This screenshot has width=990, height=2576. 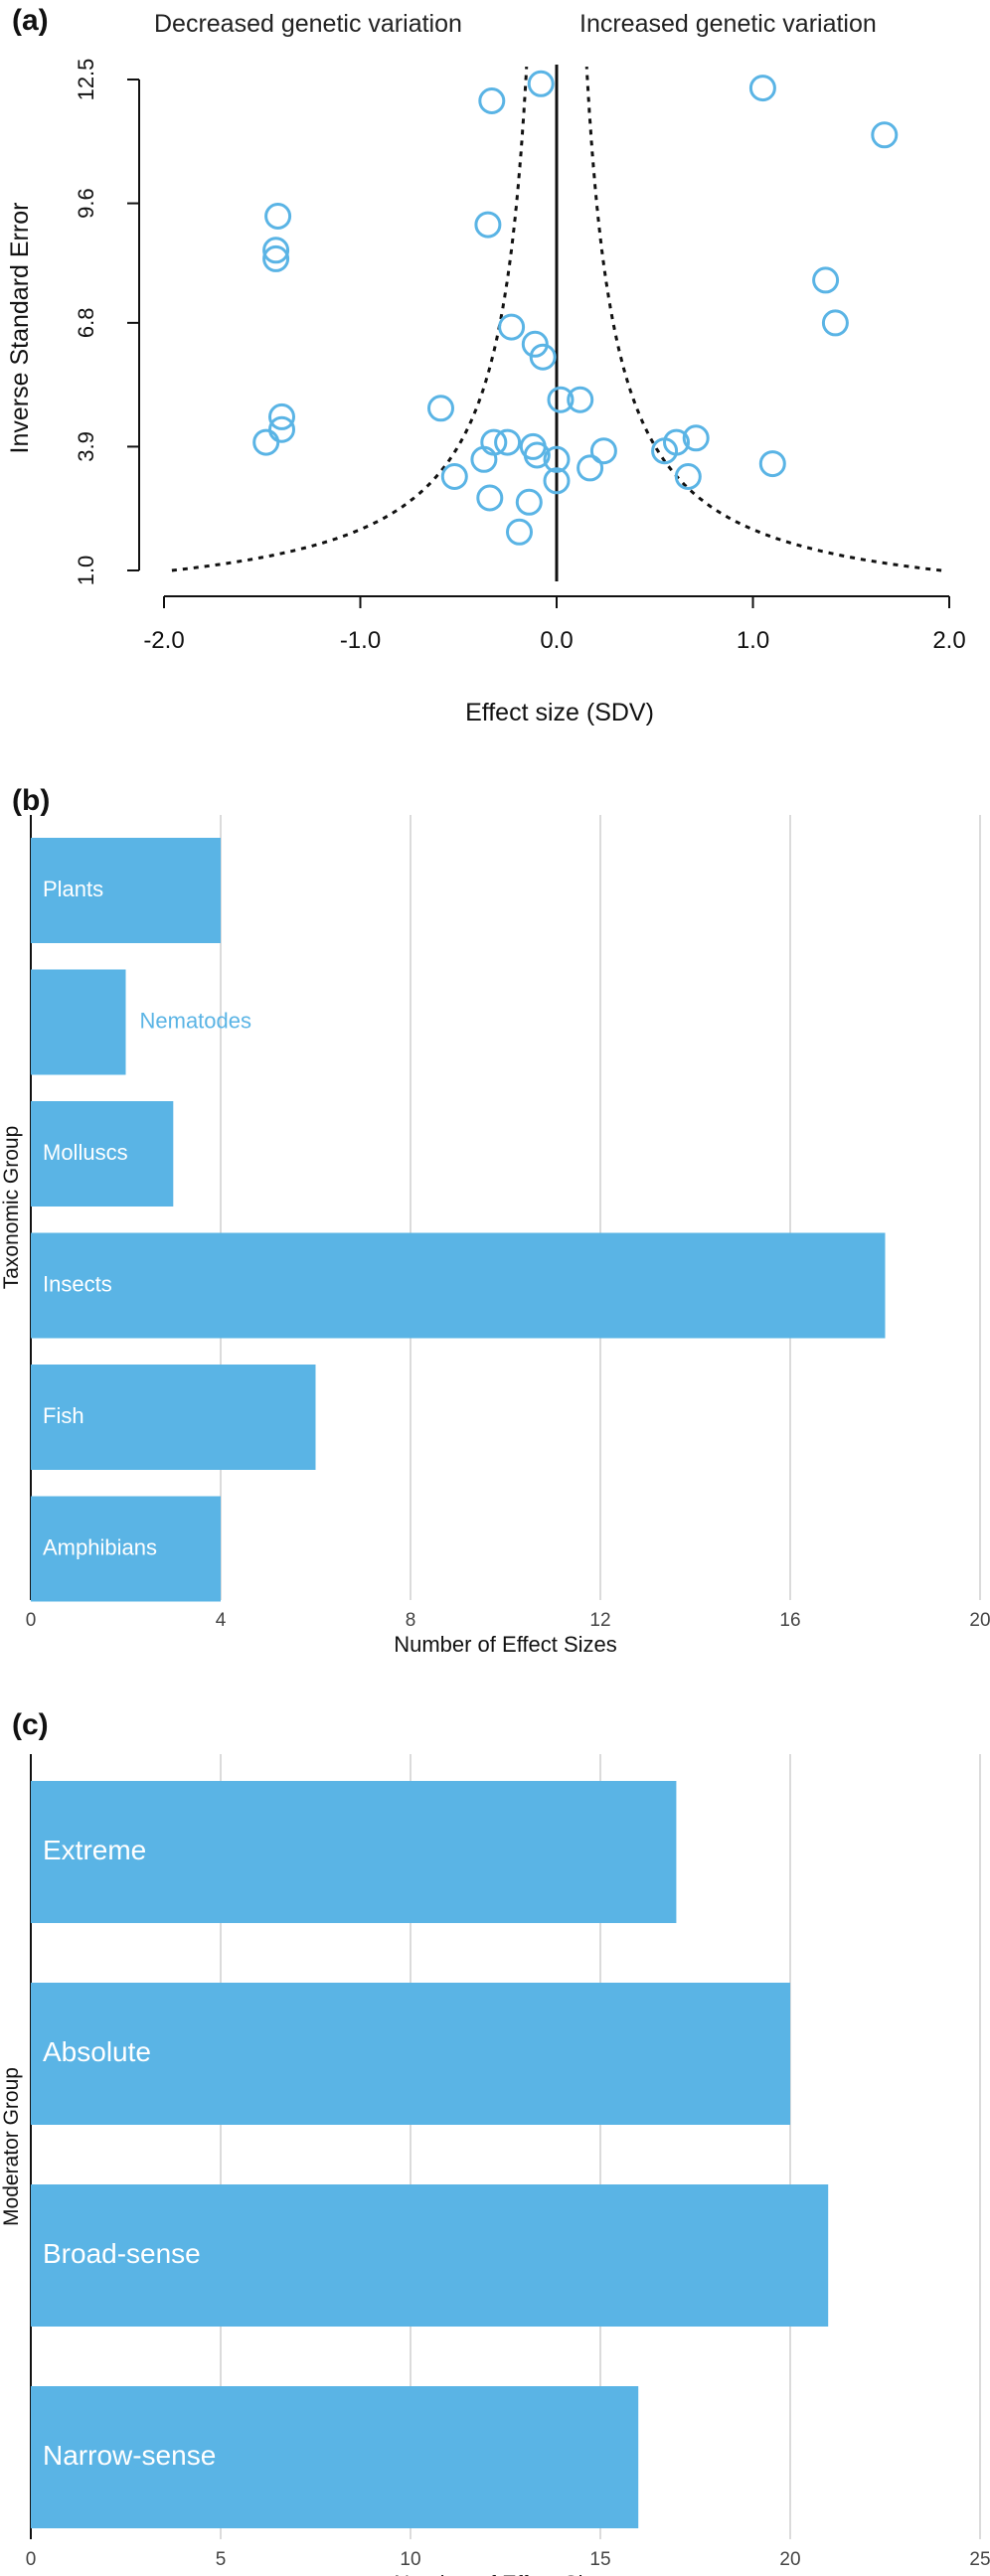 I want to click on x-tick-label: 16, so click(x=790, y=1620).